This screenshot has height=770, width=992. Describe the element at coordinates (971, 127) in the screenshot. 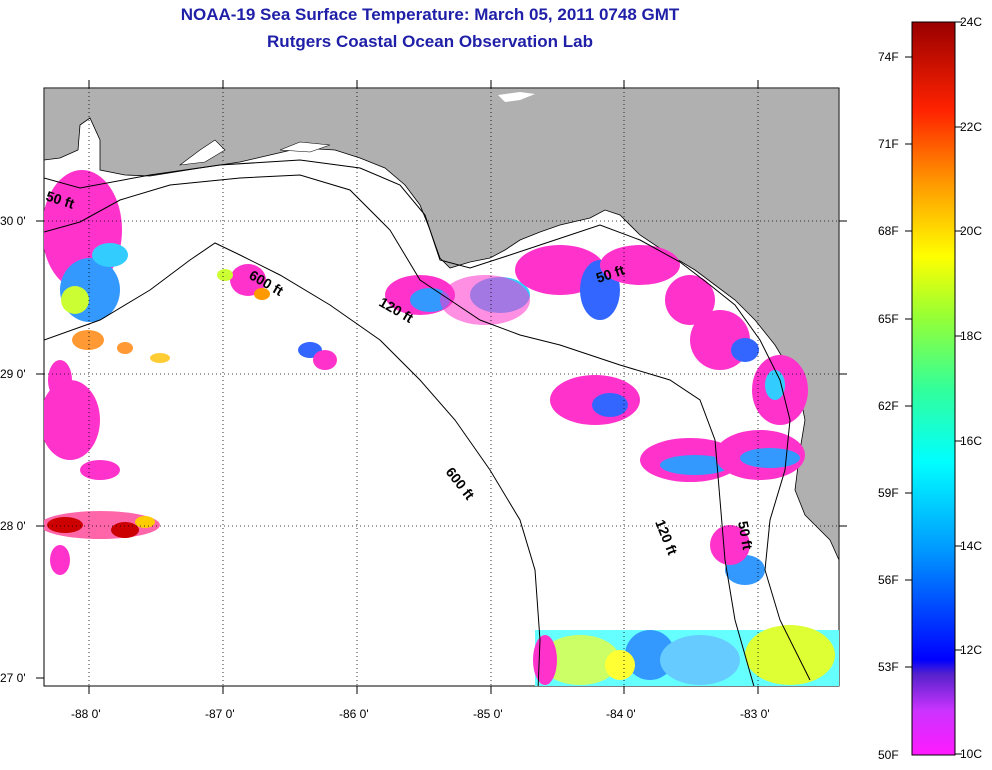

I see `colorbar-c-label: 22C` at that location.